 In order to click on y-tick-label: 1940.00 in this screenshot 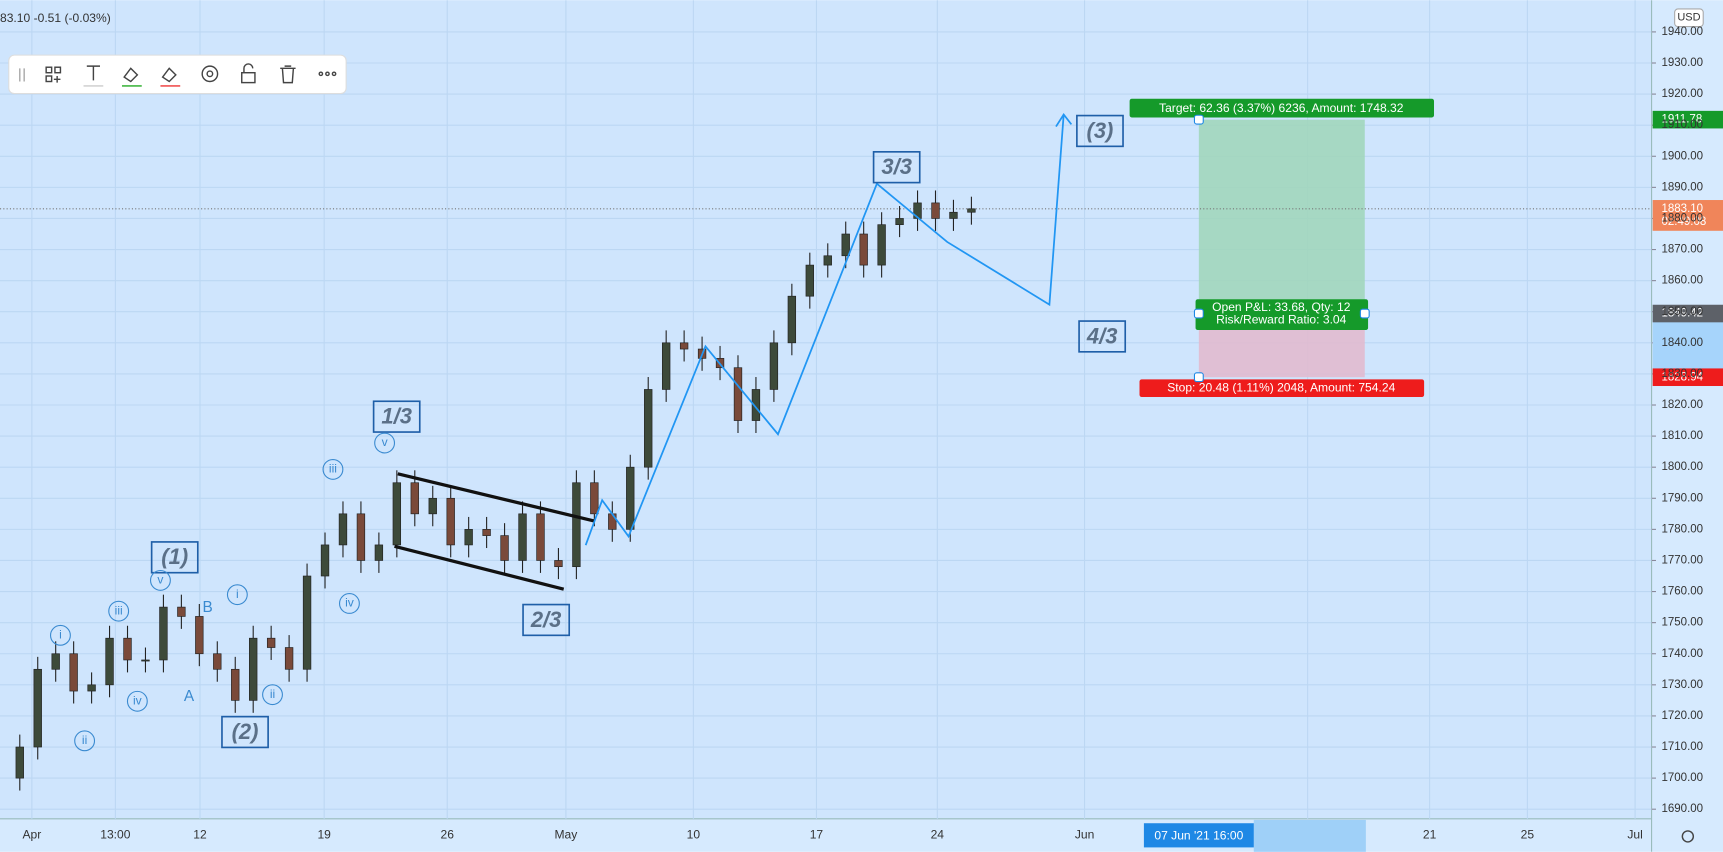, I will do `click(1682, 32)`.